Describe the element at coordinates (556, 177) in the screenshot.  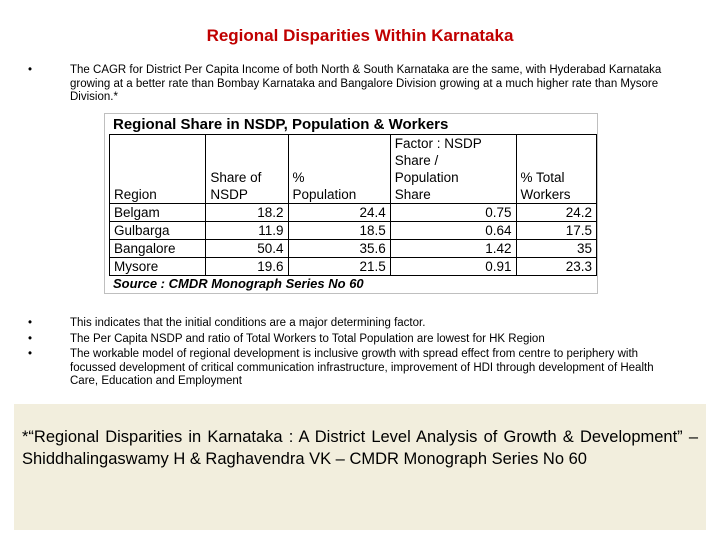
I see `header-workers: % Total` at that location.